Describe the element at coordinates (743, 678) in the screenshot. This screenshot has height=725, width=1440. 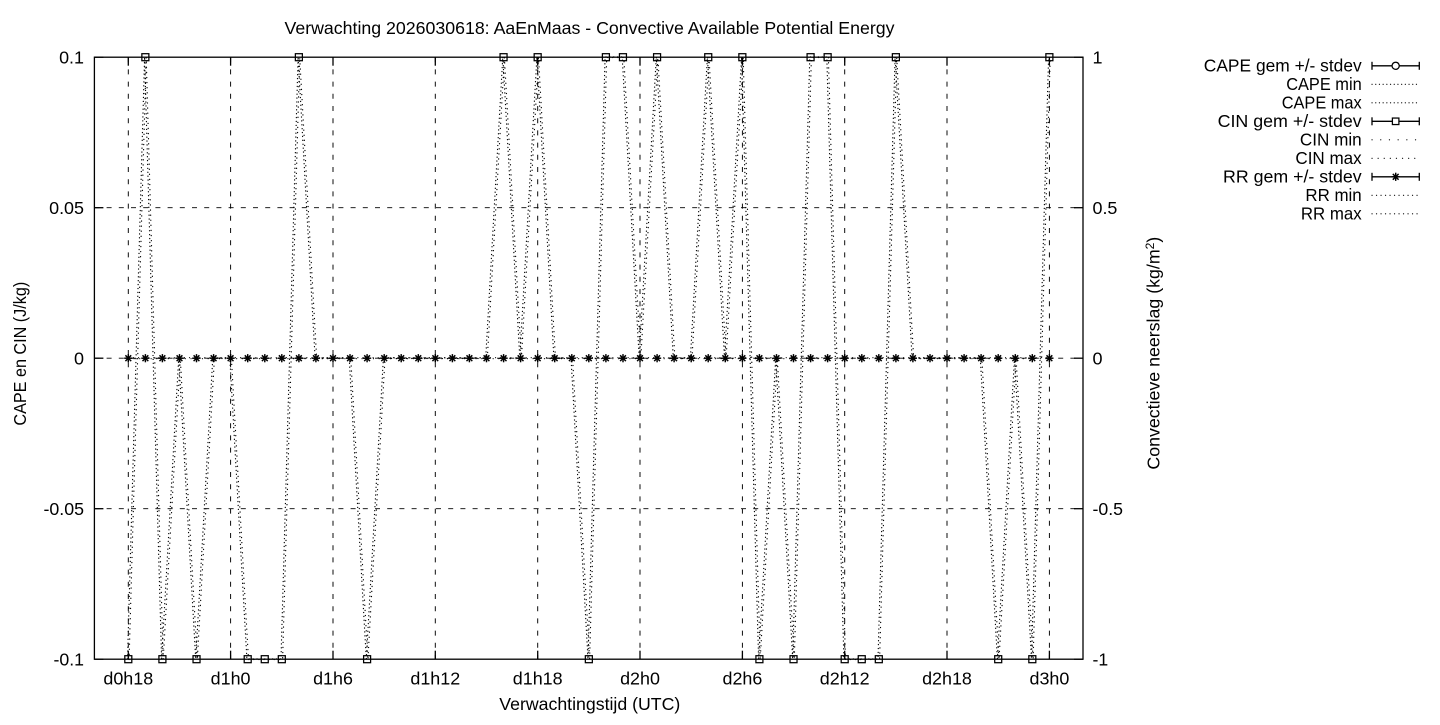
I see `svg-text: d2h6` at that location.